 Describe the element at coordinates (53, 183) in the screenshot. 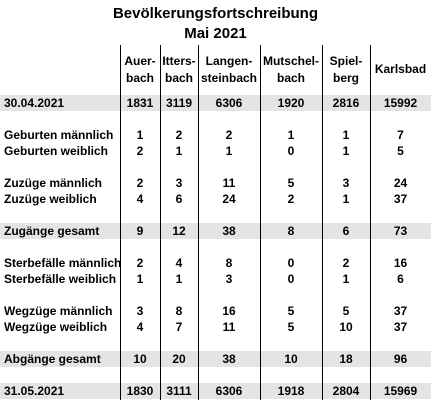

I see `row-label: Zuzüge männlich` at that location.